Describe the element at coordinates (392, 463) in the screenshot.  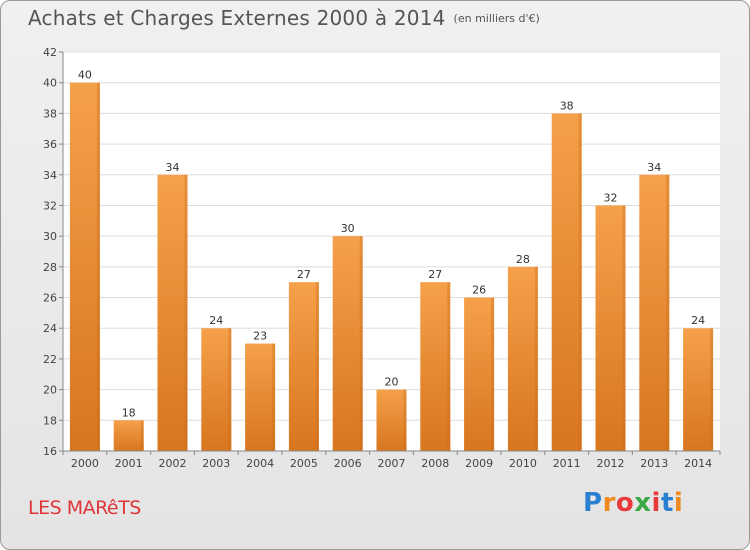
I see `x-tick-label: 2007` at that location.